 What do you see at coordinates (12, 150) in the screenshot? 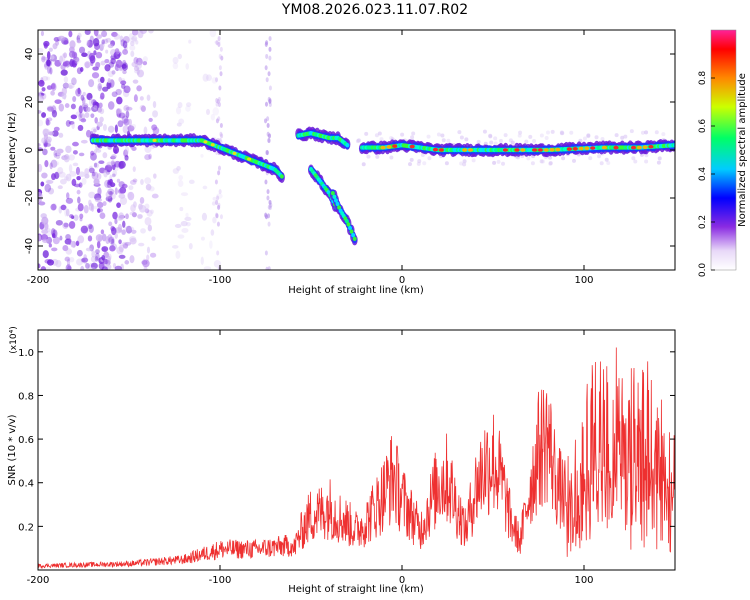
I see `spectrogram-y-label: Frequency (Hz)` at bounding box center [12, 150].